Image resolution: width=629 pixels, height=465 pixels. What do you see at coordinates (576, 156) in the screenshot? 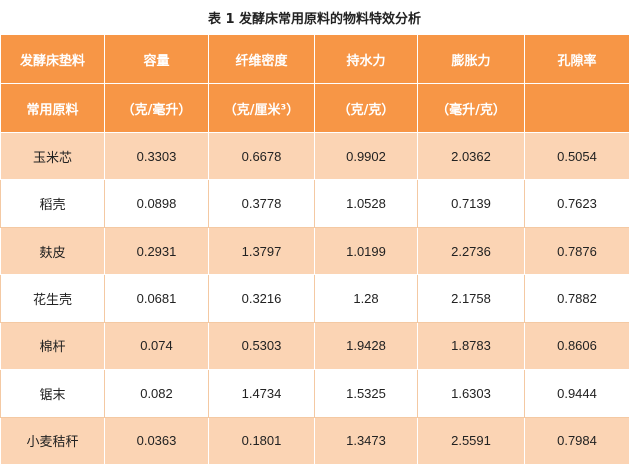
I see `table-cell: 0.5054` at bounding box center [576, 156].